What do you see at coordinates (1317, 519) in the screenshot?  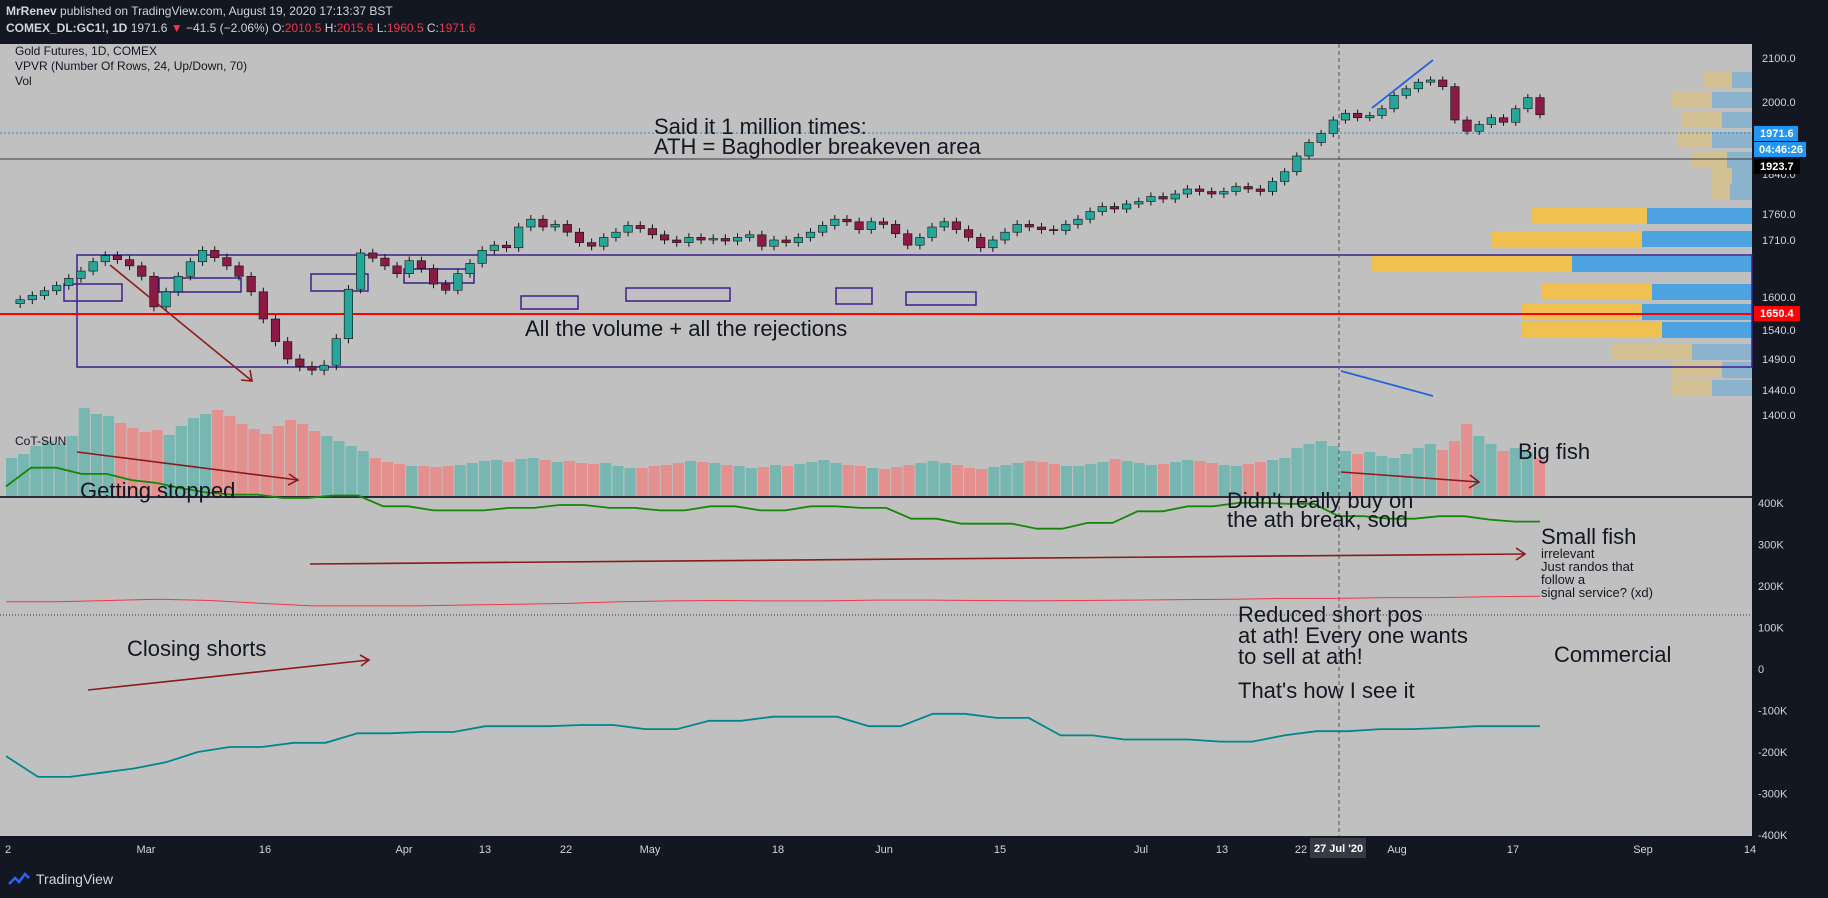 I see `didnt-buy-note-2: the ath break, sold` at bounding box center [1317, 519].